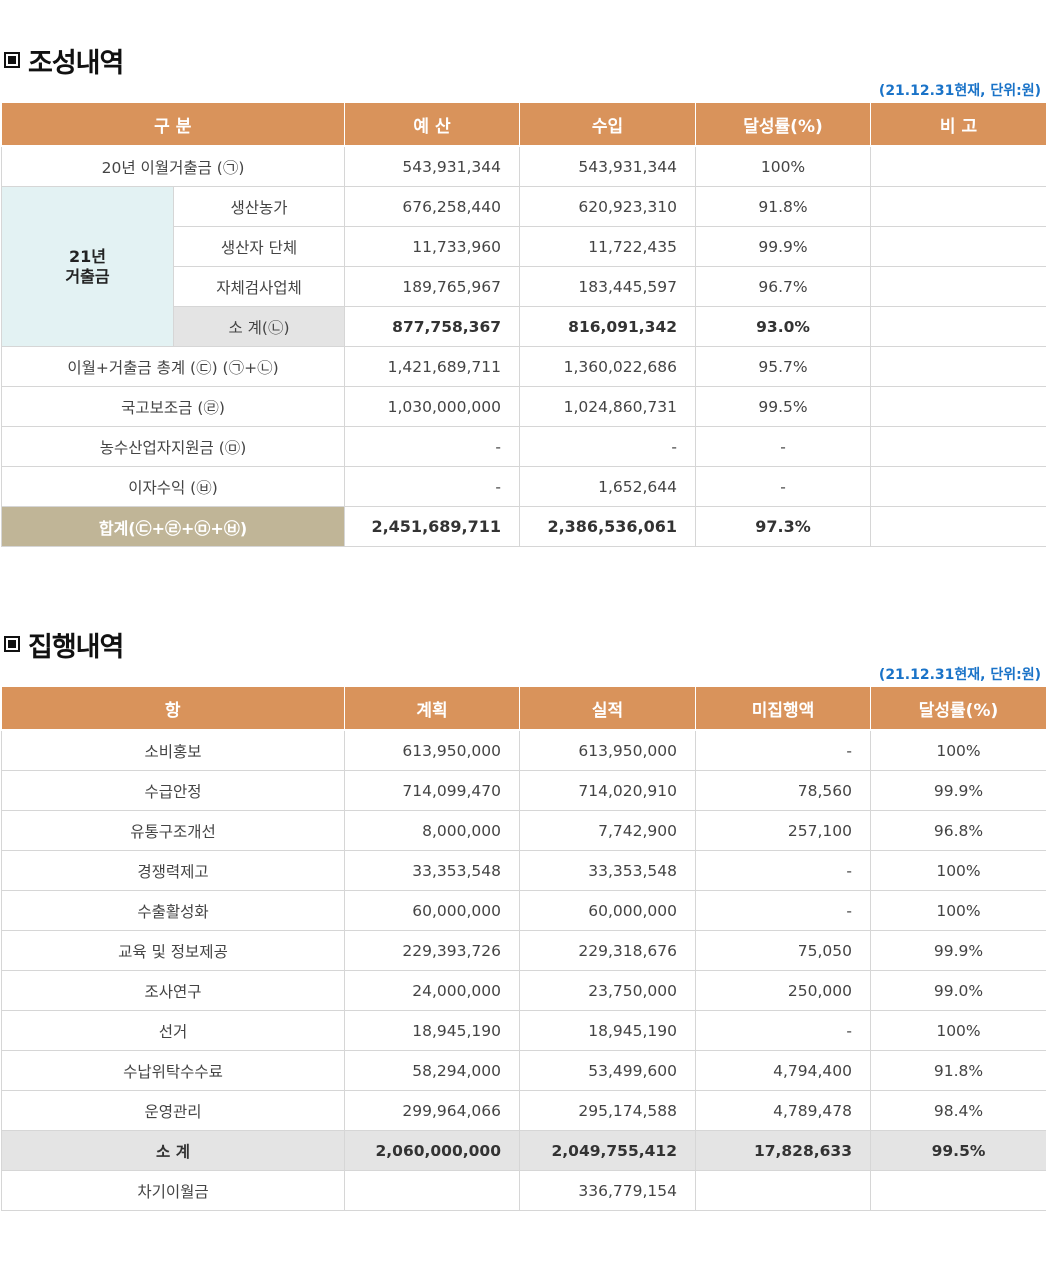 The height and width of the screenshot is (1281, 1046). What do you see at coordinates (76, 647) in the screenshot?
I see `section-title: 집행내역` at bounding box center [76, 647].